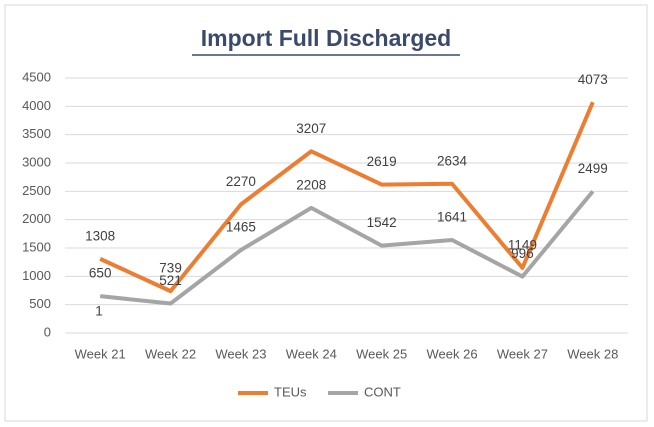  What do you see at coordinates (382, 391) in the screenshot?
I see `legend-label: CONT` at bounding box center [382, 391].